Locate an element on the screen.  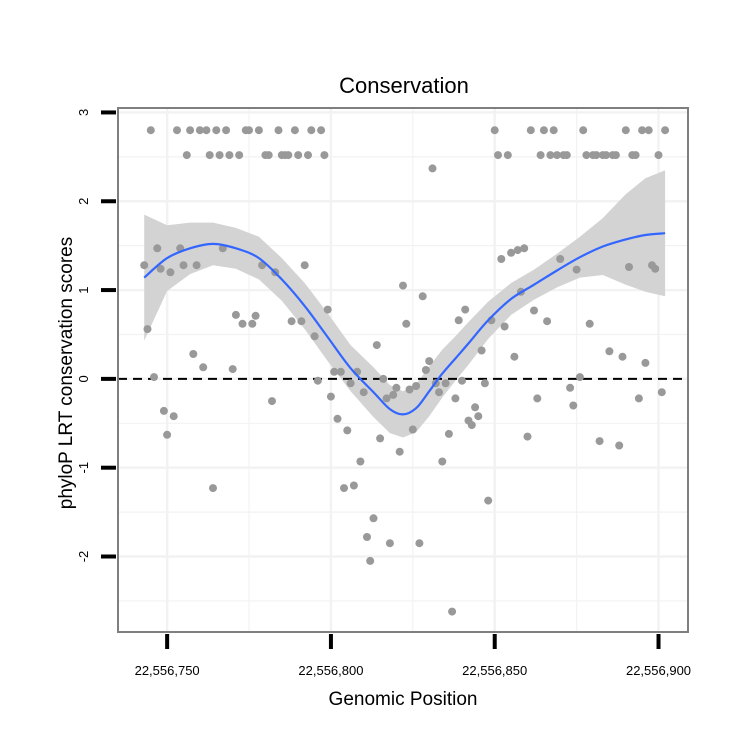
y-axis-title: phyloP LRT conservation scores is located at coordinates (66, 373).